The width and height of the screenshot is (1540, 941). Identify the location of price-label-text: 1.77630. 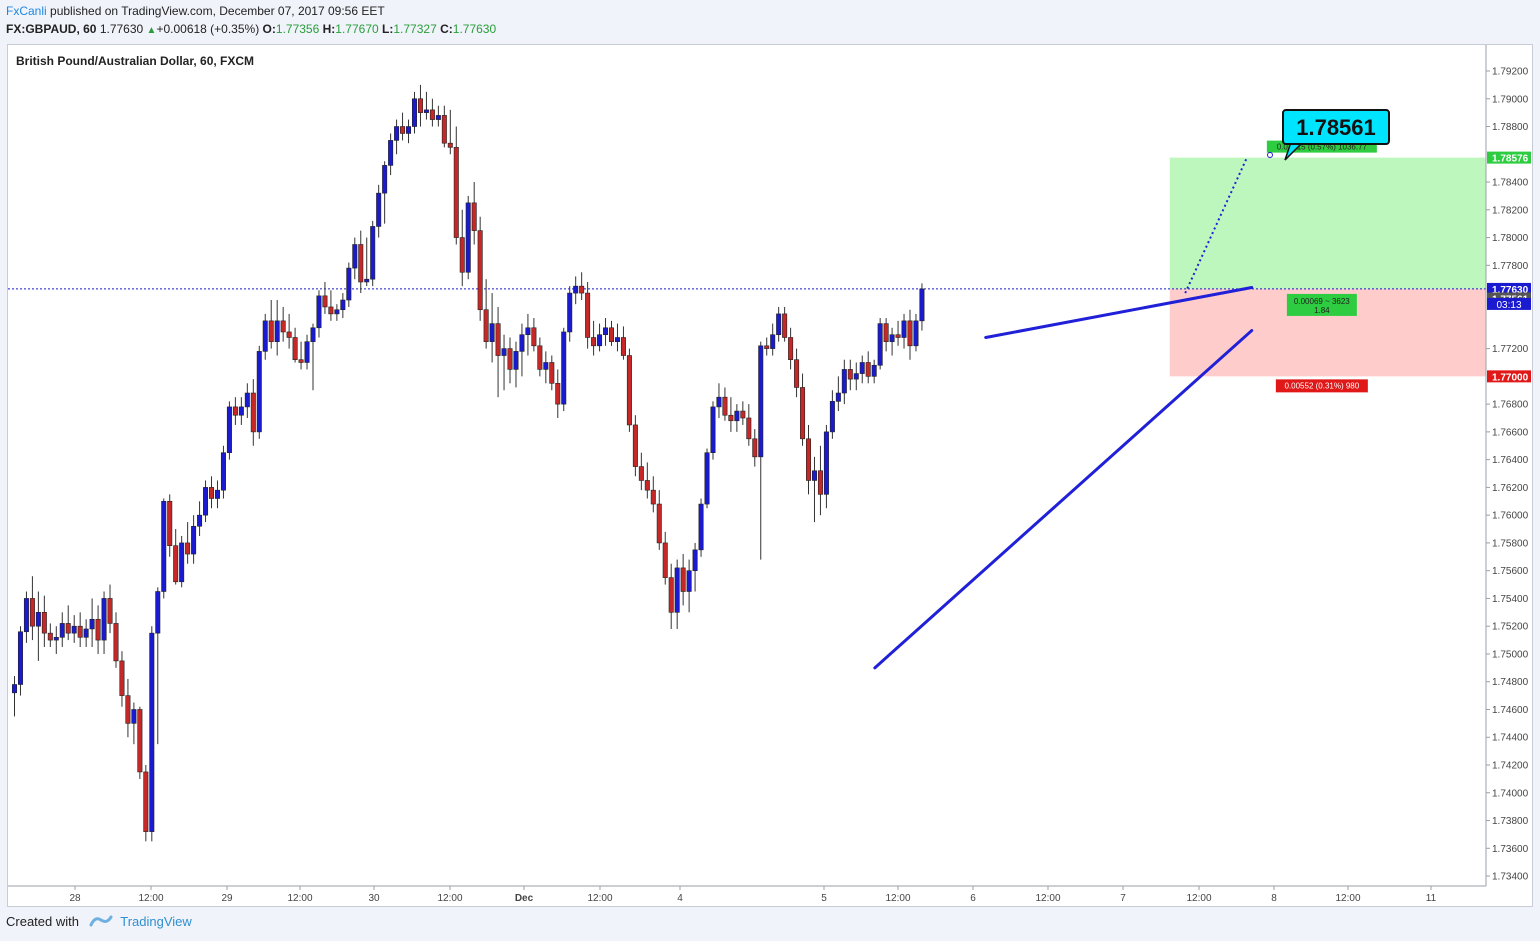
(1510, 290).